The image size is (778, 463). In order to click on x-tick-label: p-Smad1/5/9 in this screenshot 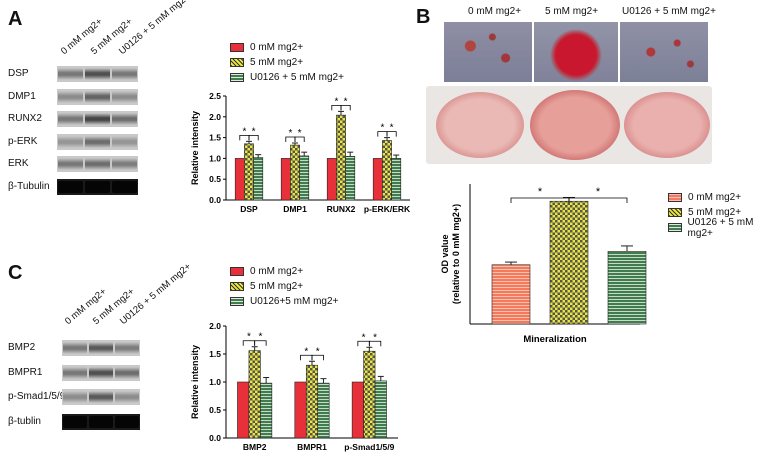, I will do `click(369, 447)`.